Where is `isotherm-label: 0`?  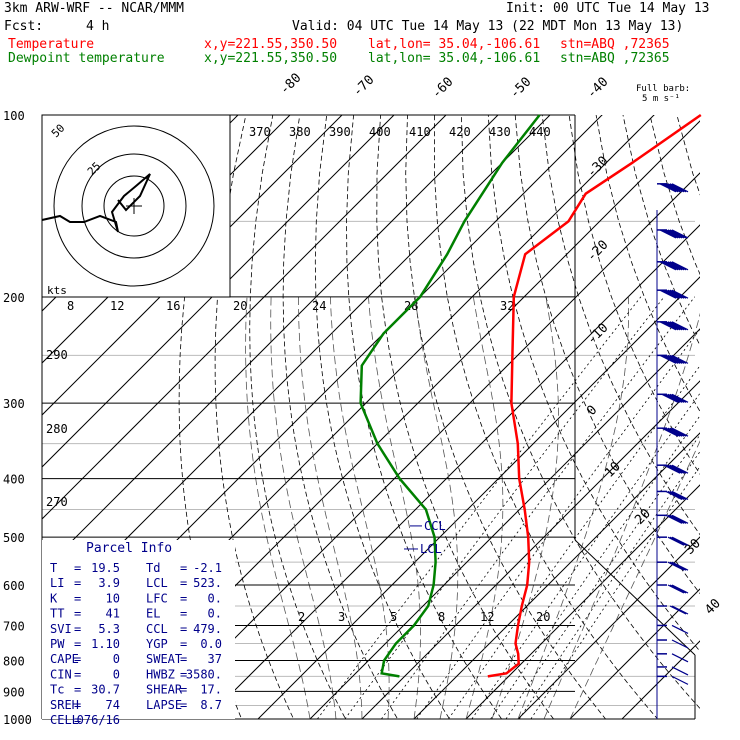 isotherm-label: 0 is located at coordinates (592, 411).